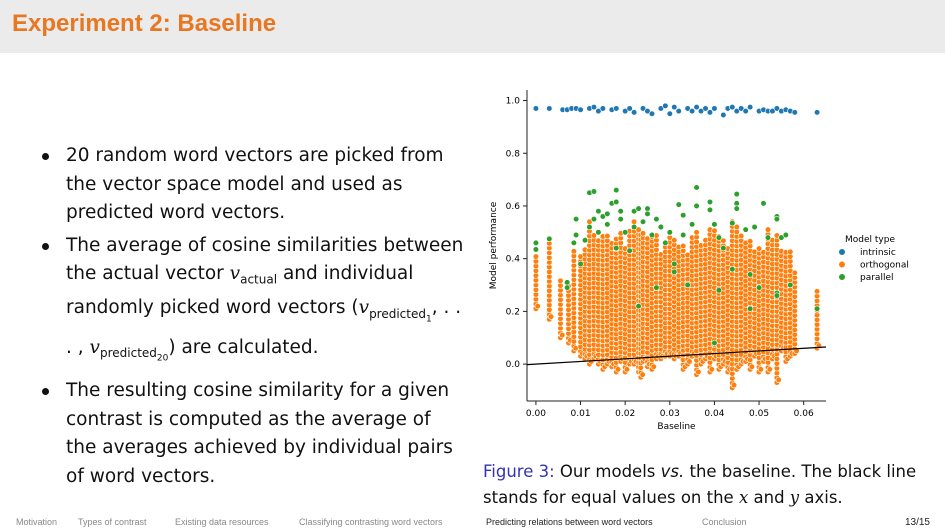 The width and height of the screenshot is (945, 532). Describe the element at coordinates (513, 312) in the screenshot. I see `y-tick-label: 0.2` at that location.